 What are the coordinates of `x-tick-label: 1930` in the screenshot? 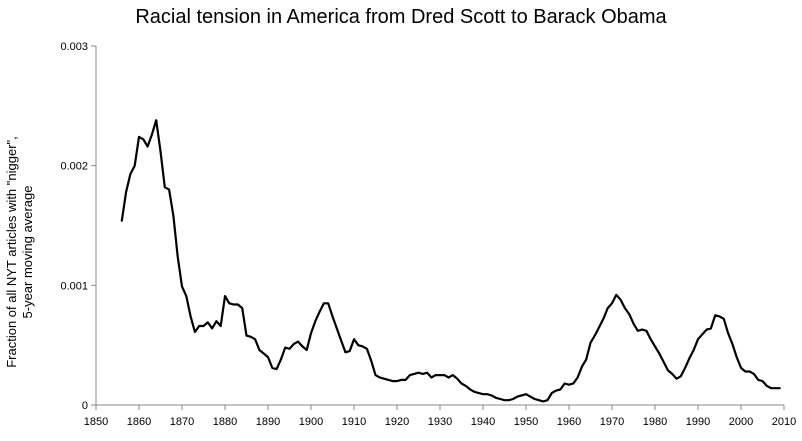 It's located at (440, 422).